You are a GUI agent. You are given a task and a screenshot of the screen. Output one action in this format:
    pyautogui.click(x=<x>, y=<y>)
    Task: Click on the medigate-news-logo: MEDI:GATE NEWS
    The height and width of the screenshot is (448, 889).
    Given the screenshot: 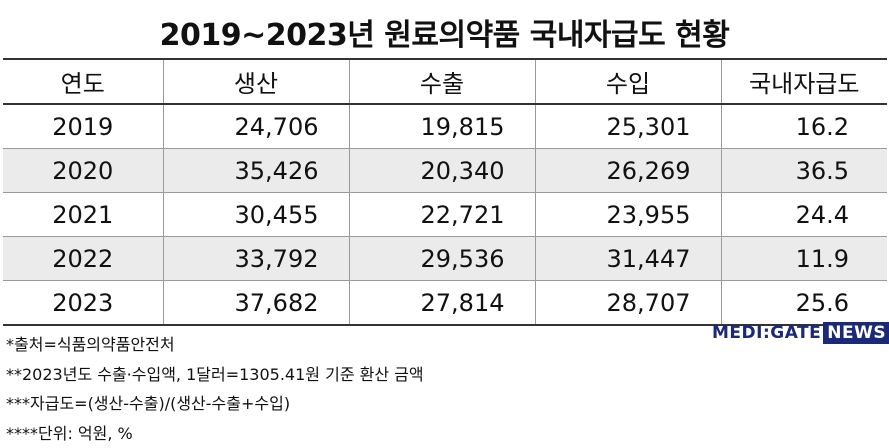 What is the action you would take?
    pyautogui.click(x=800, y=333)
    